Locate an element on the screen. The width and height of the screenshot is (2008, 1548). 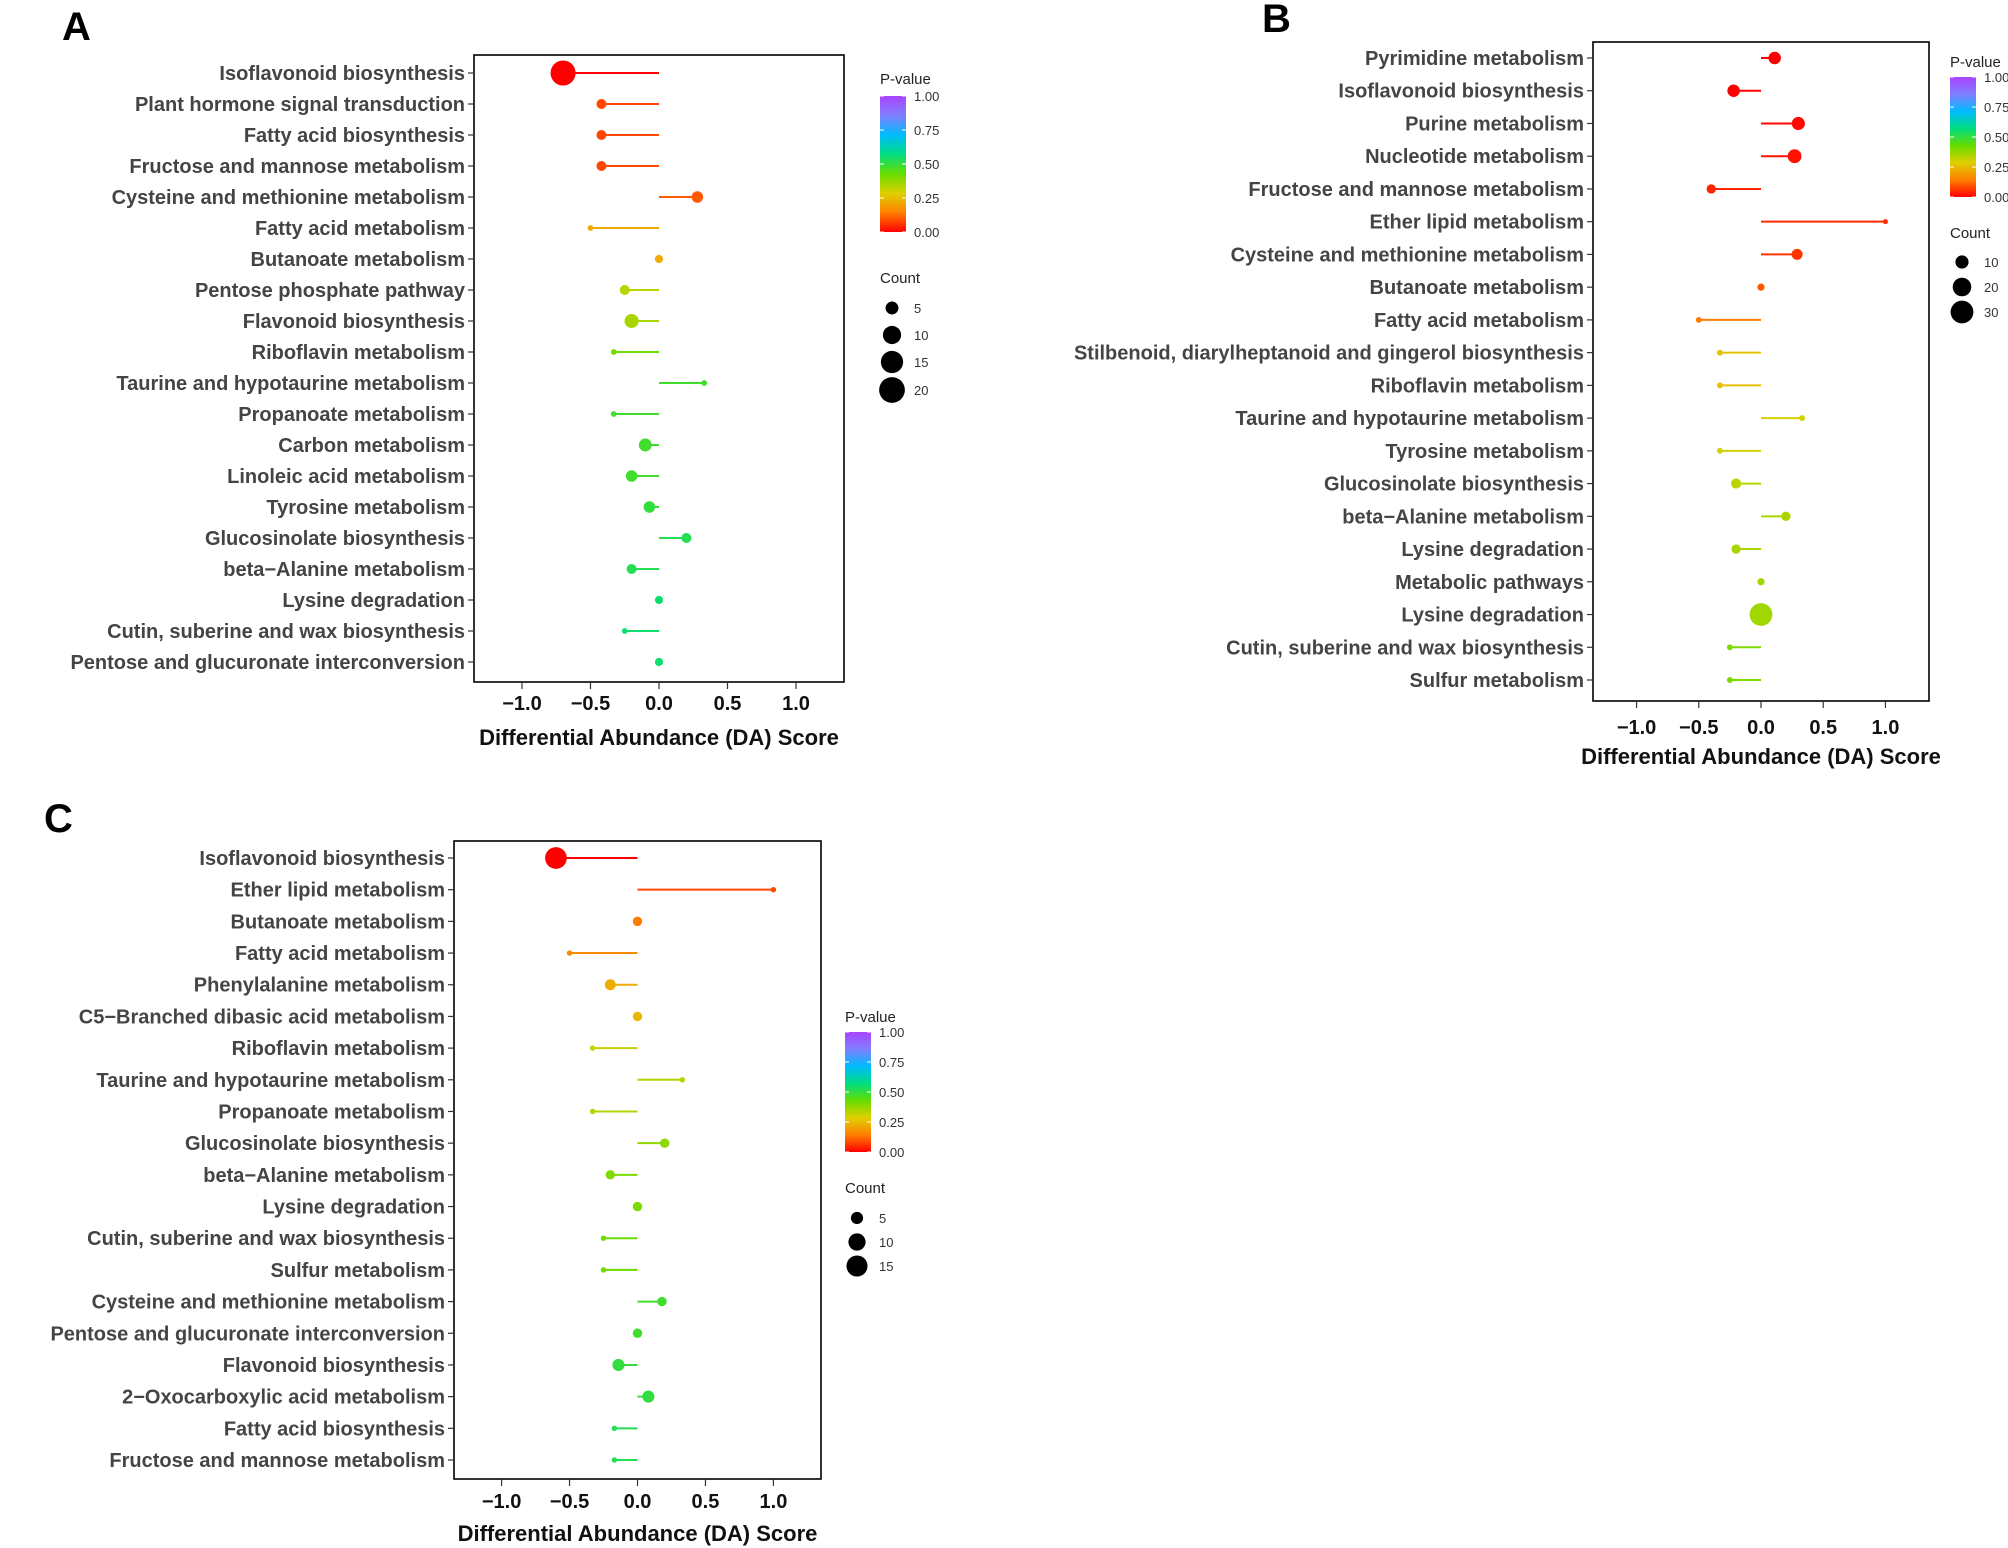
pathway-label: C5−Branched dibasic acid metabolism is located at coordinates (262, 1017).